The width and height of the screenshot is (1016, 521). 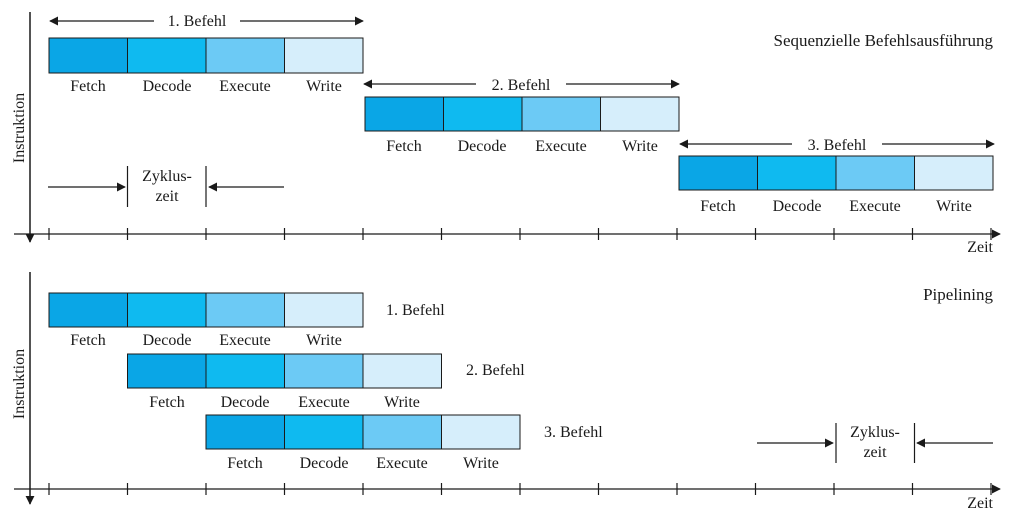 I want to click on pipelining-y-label: Instruktion, so click(x=19, y=384).